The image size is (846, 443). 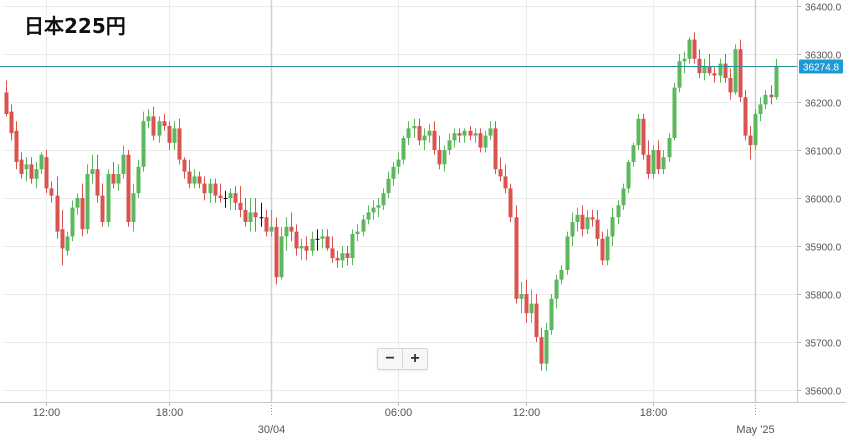 I want to click on x-tick-label: 06:00, so click(x=399, y=413).